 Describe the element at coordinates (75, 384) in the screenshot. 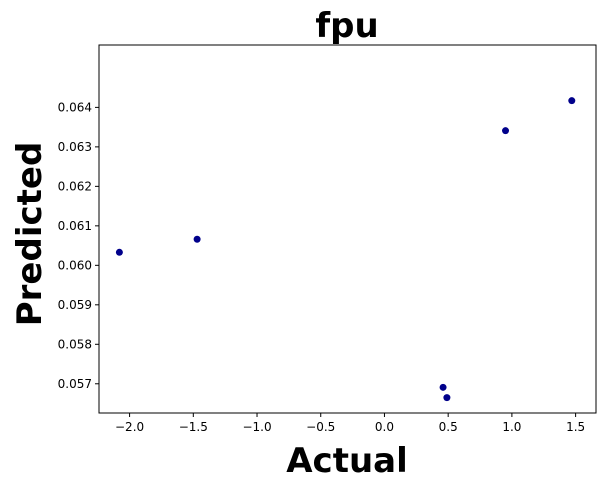

I see `y-tick-label: 0.057` at that location.